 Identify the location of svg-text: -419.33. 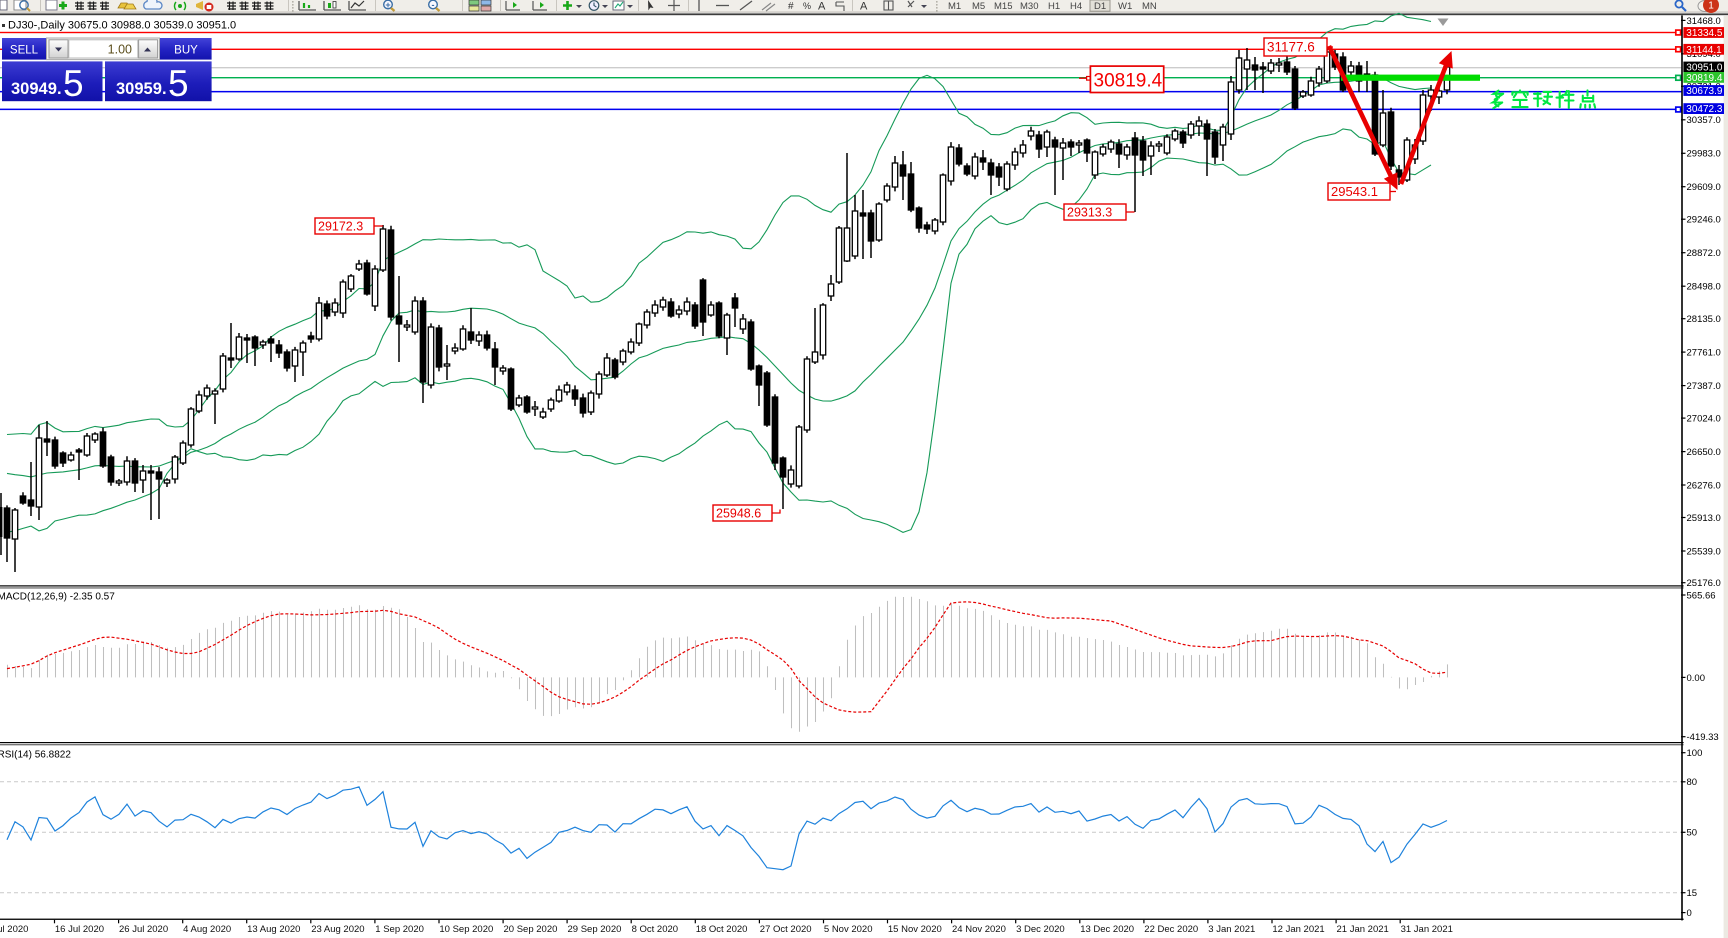
(1703, 737).